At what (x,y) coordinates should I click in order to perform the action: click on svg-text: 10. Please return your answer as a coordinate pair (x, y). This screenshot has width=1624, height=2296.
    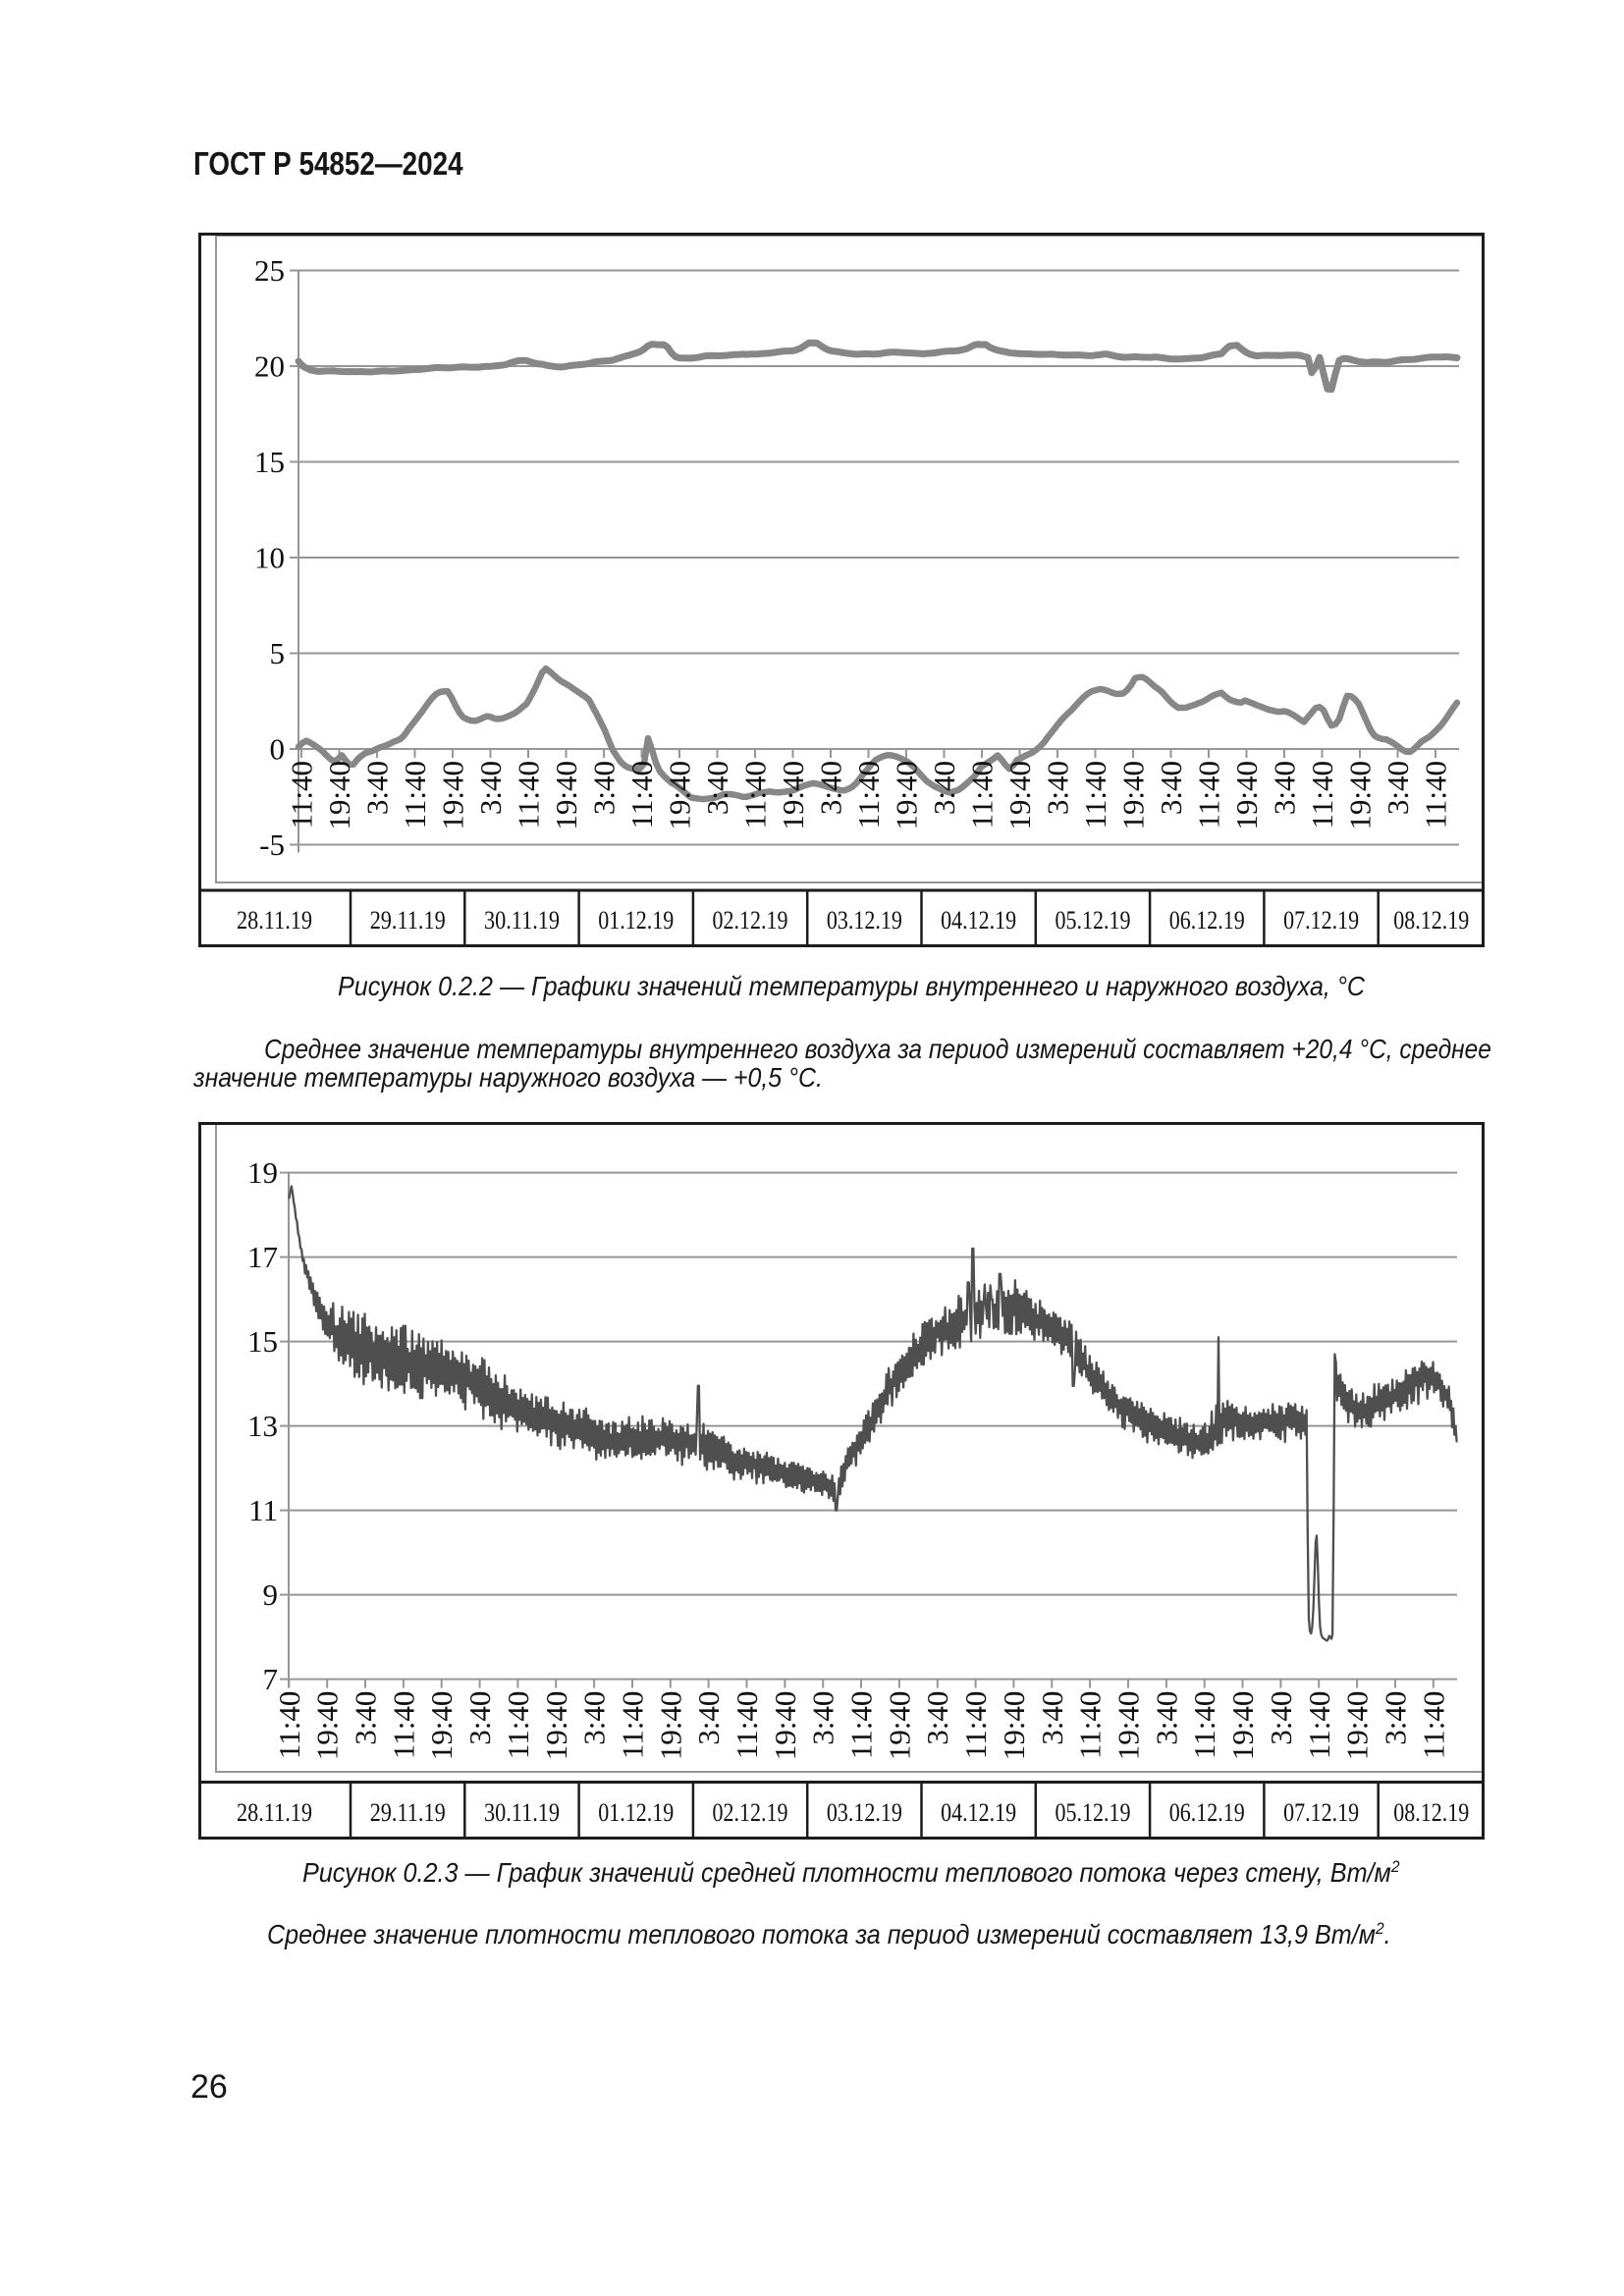
    Looking at the image, I should click on (269, 558).